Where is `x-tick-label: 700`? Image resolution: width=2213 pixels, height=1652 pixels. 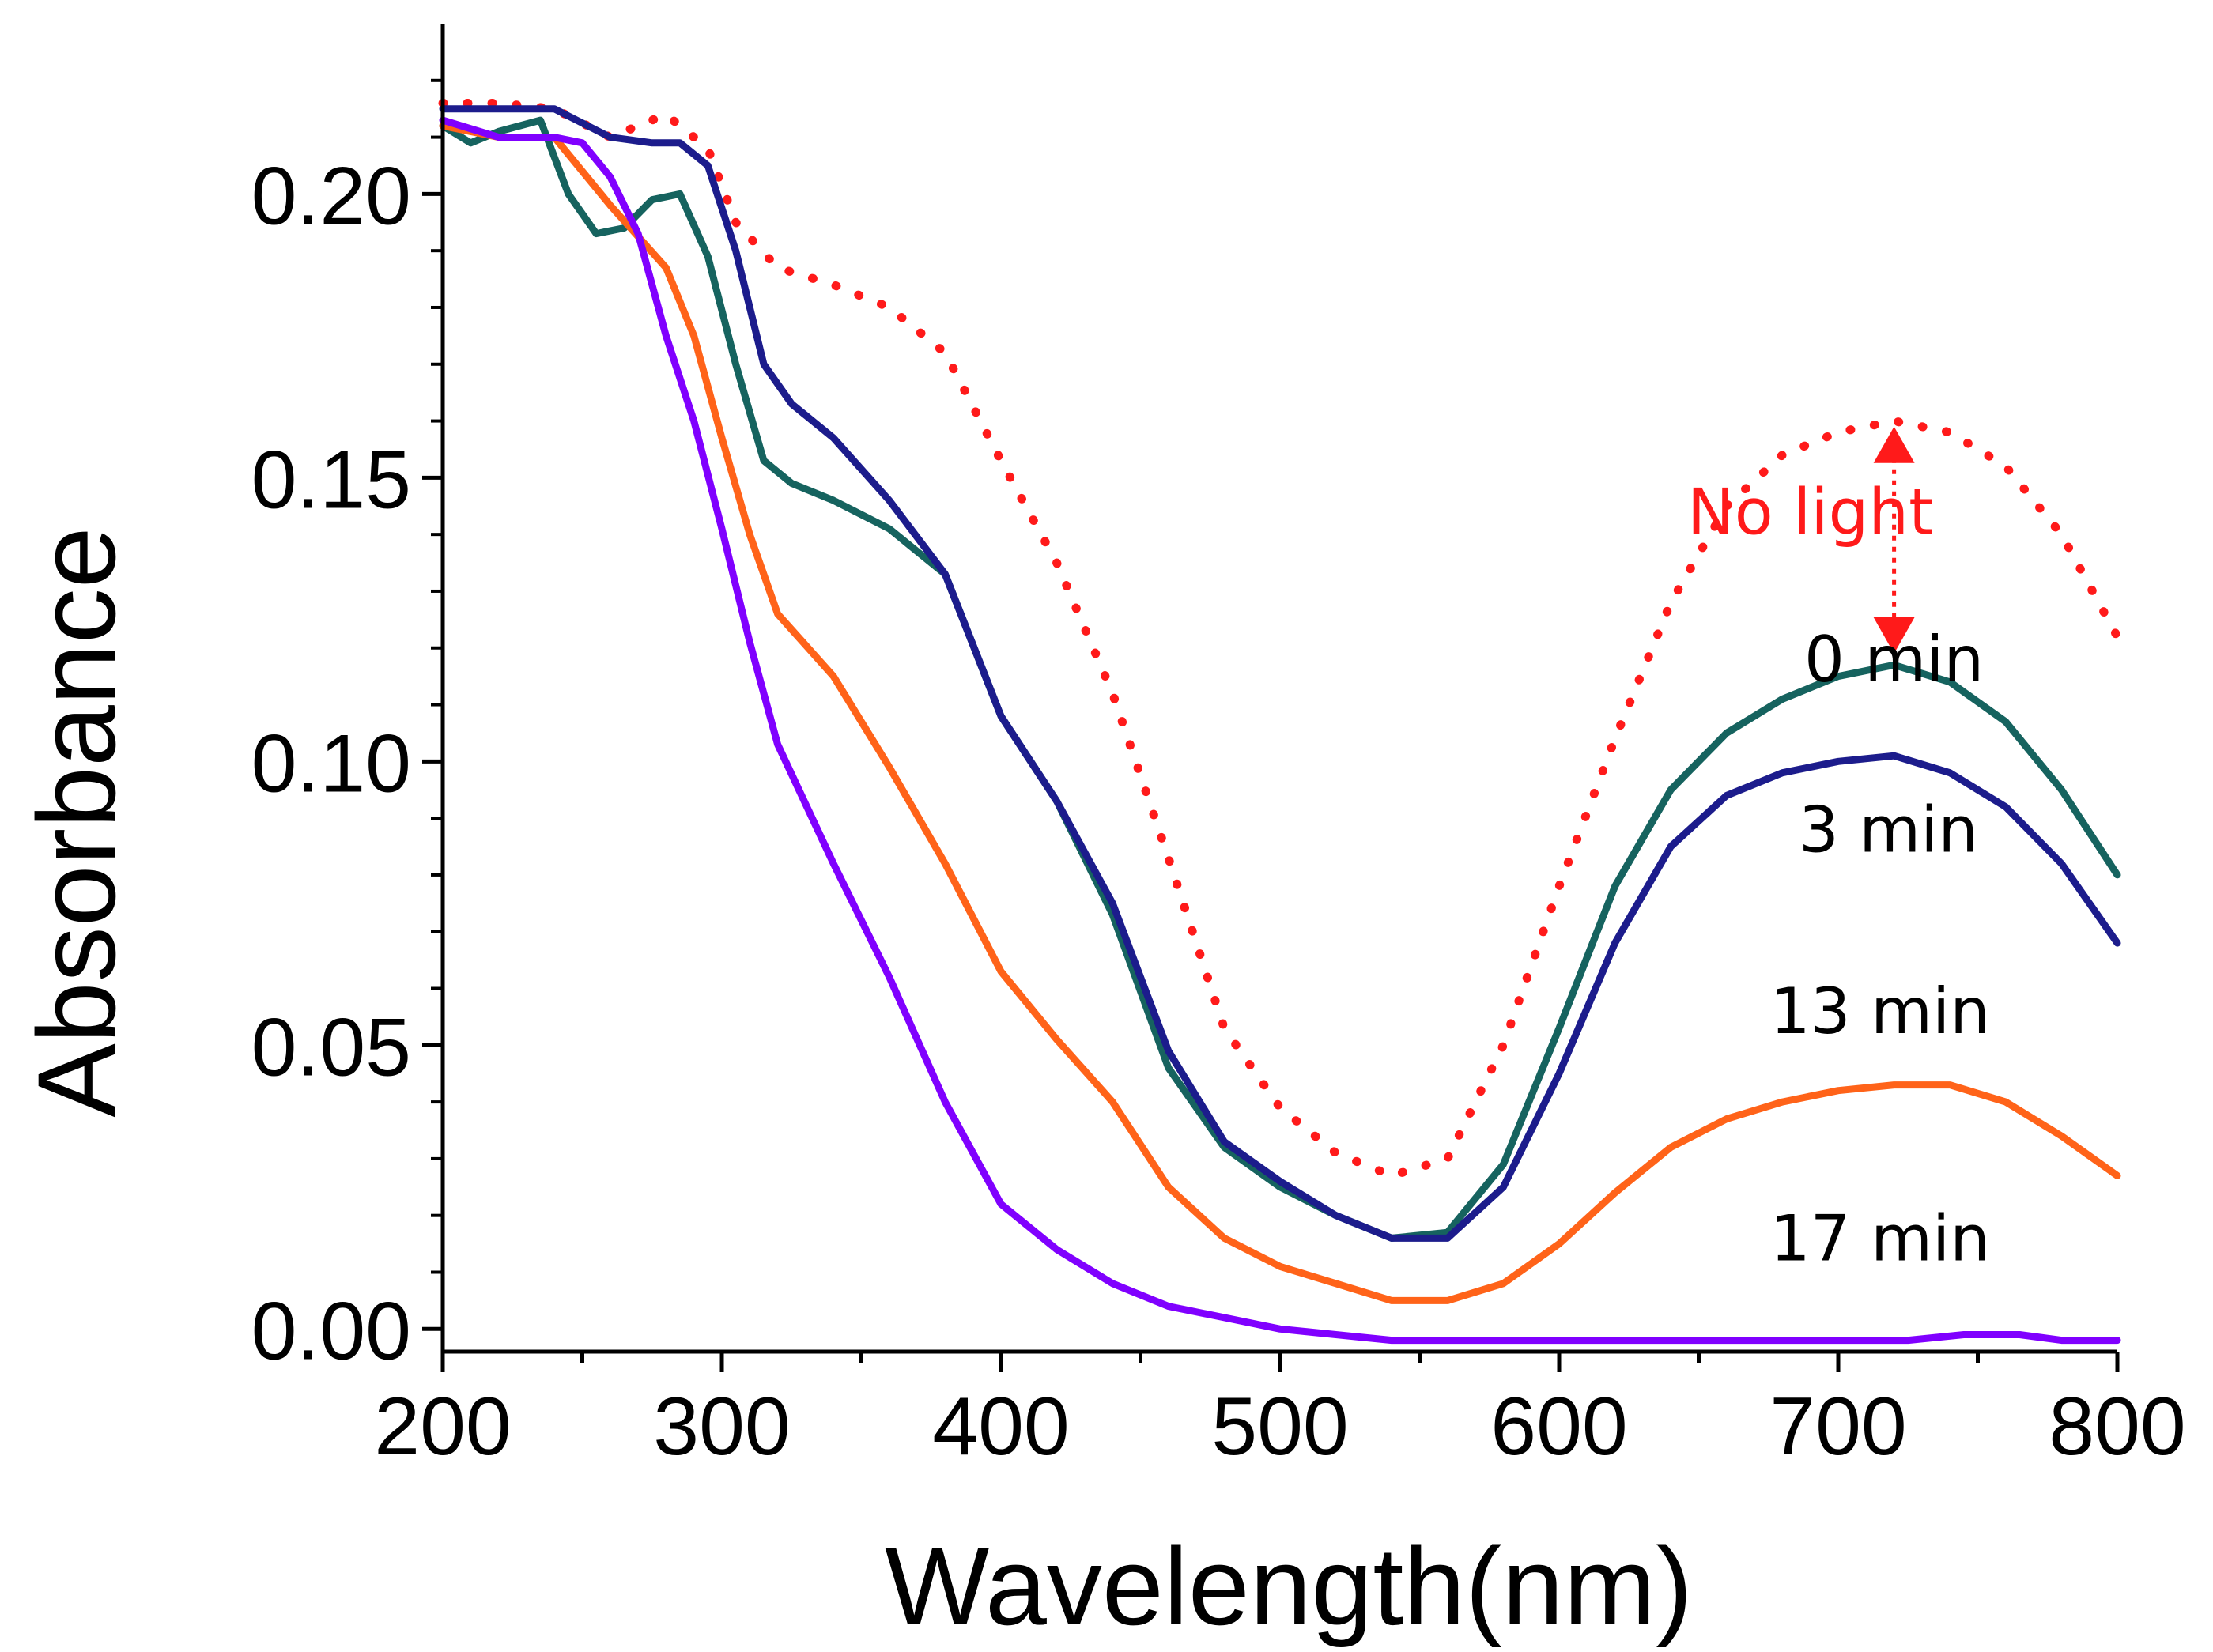
x-tick-label: 700 is located at coordinates (1838, 1427).